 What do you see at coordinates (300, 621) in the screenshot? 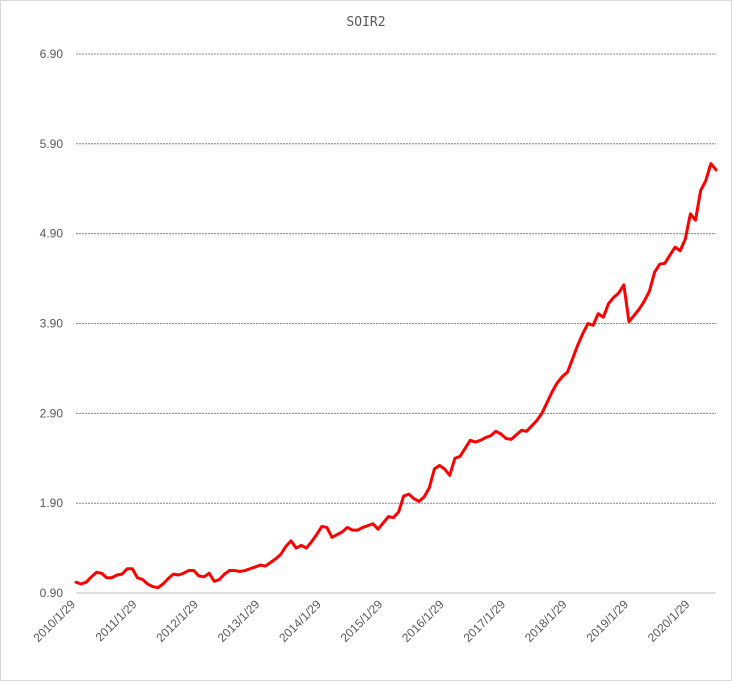
I see `x-tick-label: 2014/1/29` at bounding box center [300, 621].